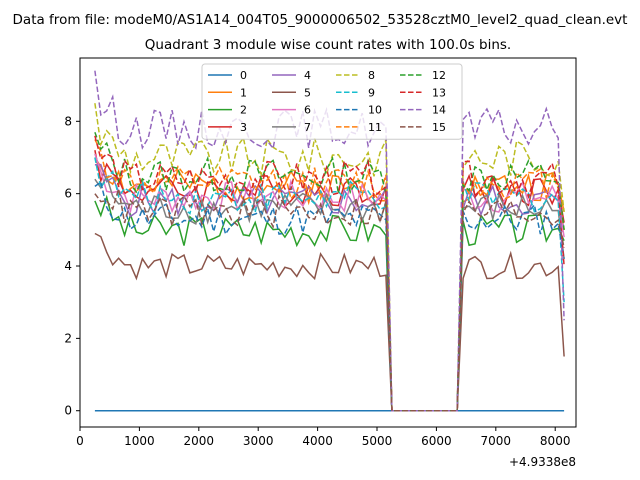 The height and width of the screenshot is (480, 640). What do you see at coordinates (439, 110) in the screenshot?
I see `legend-label-14: 14` at bounding box center [439, 110].